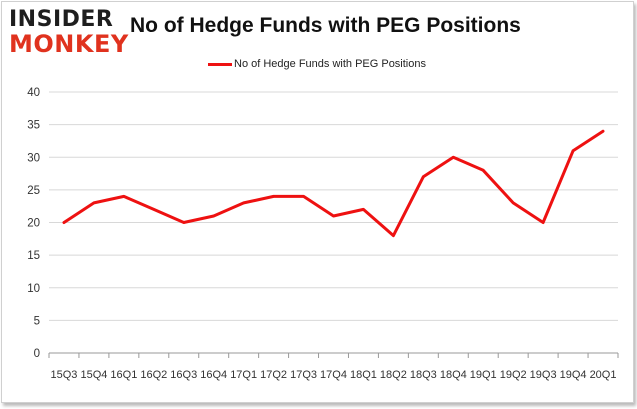 The image size is (637, 409). What do you see at coordinates (213, 216) in the screenshot?
I see `data-point-16Q4` at bounding box center [213, 216].